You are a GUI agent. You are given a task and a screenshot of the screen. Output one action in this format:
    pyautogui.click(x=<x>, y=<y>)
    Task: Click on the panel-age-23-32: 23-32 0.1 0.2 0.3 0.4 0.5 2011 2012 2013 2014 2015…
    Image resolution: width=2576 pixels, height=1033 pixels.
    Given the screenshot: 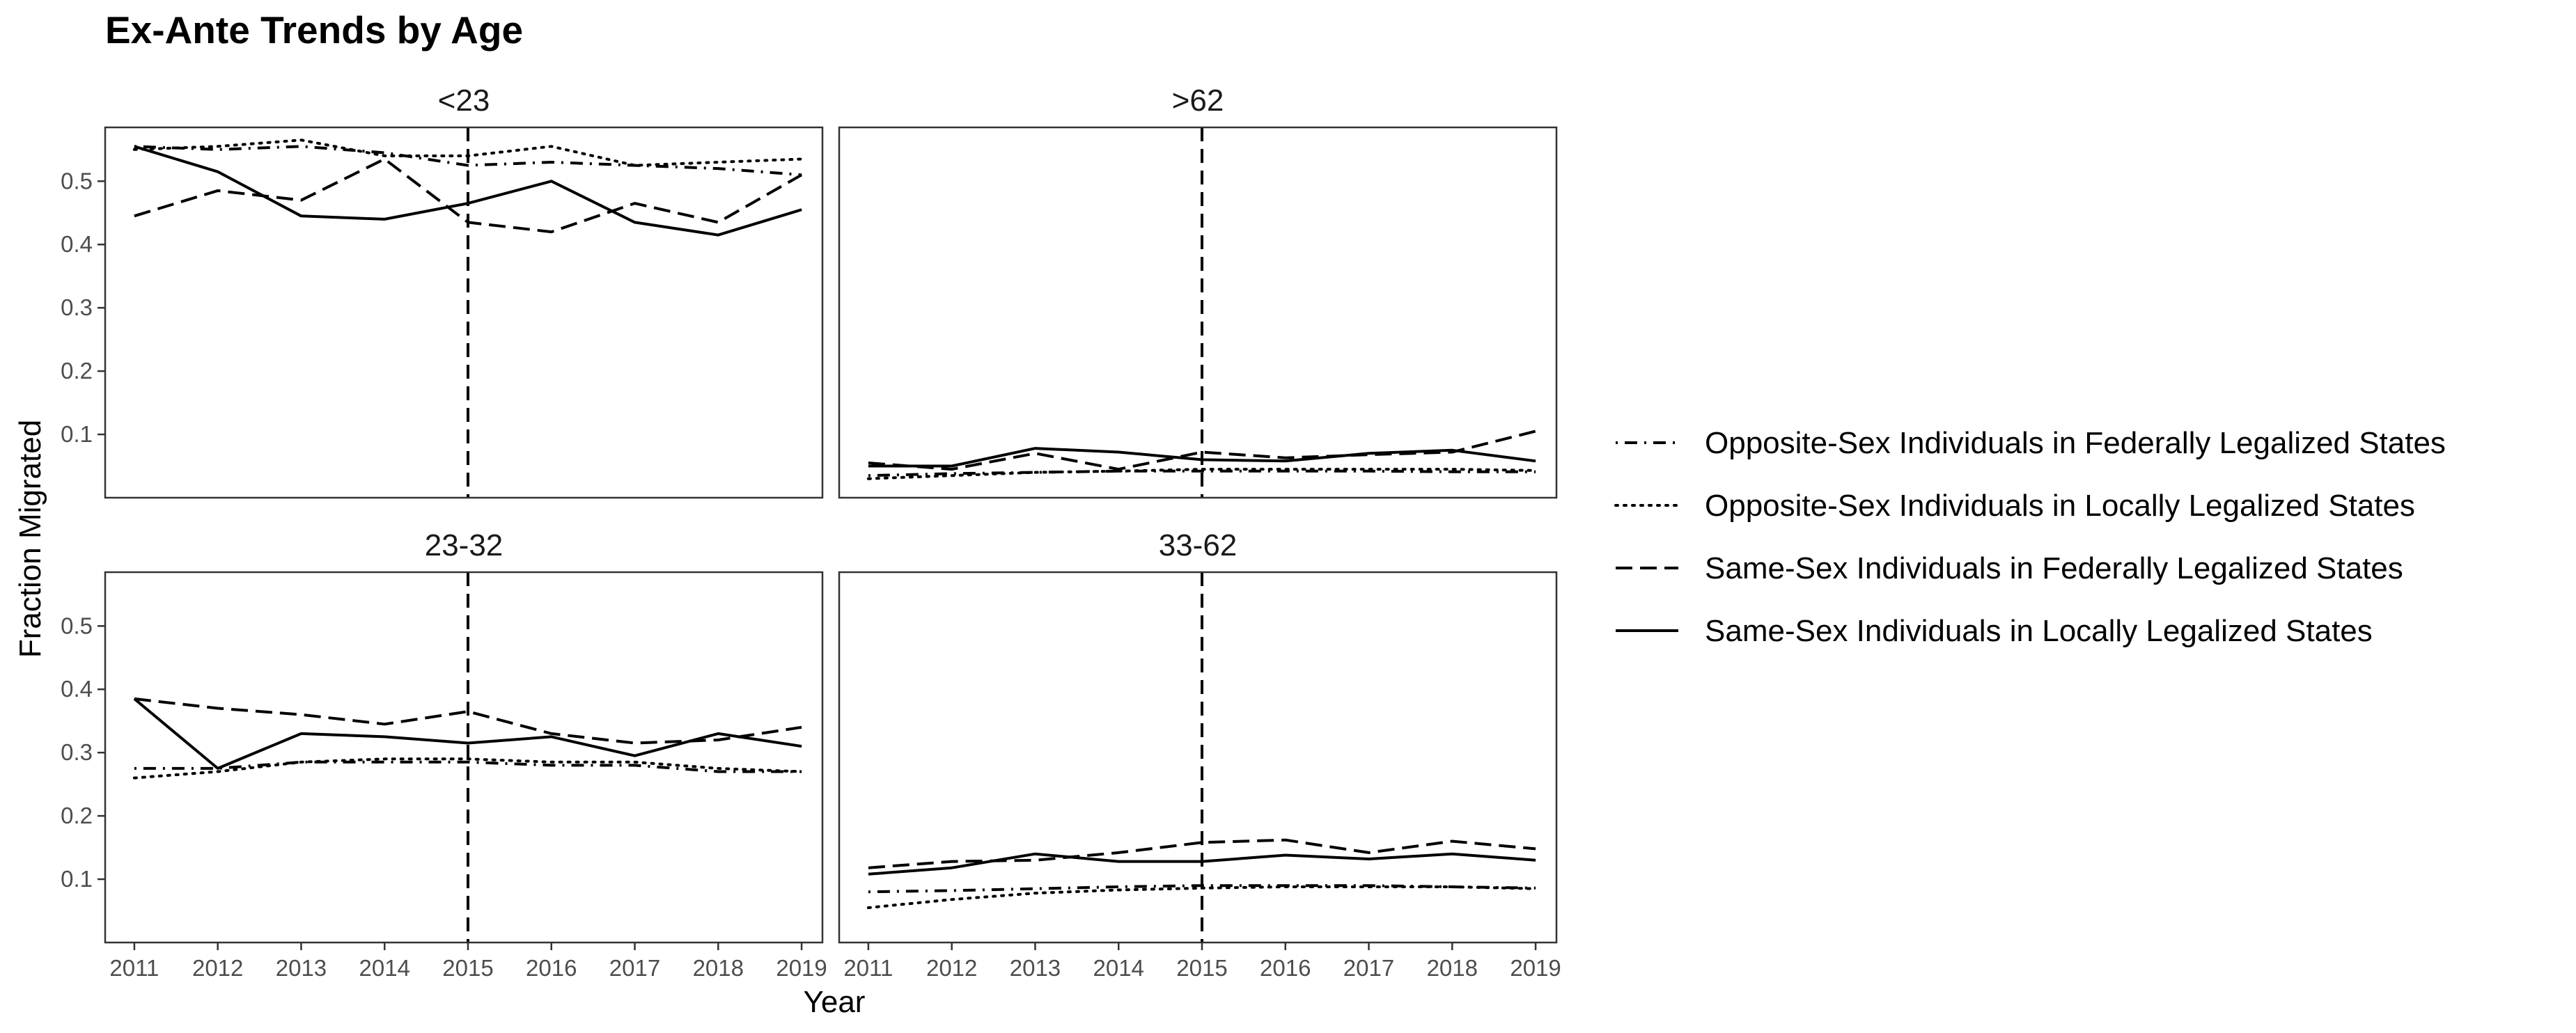 What is the action you would take?
    pyautogui.click(x=444, y=754)
    